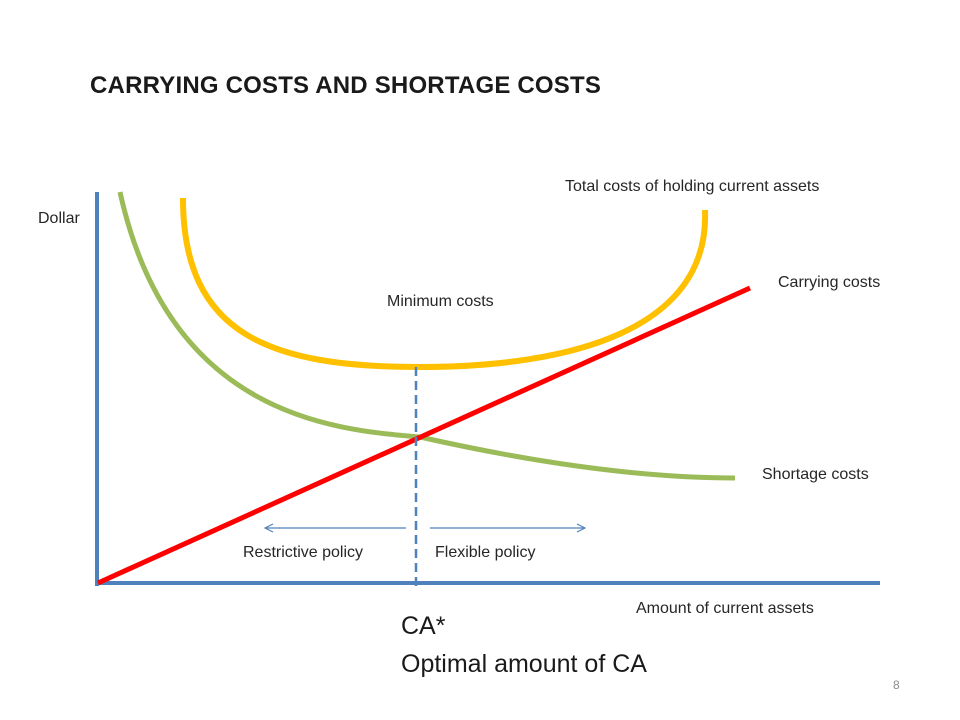  I want to click on minimum-costs-label: Minimum costs, so click(440, 301).